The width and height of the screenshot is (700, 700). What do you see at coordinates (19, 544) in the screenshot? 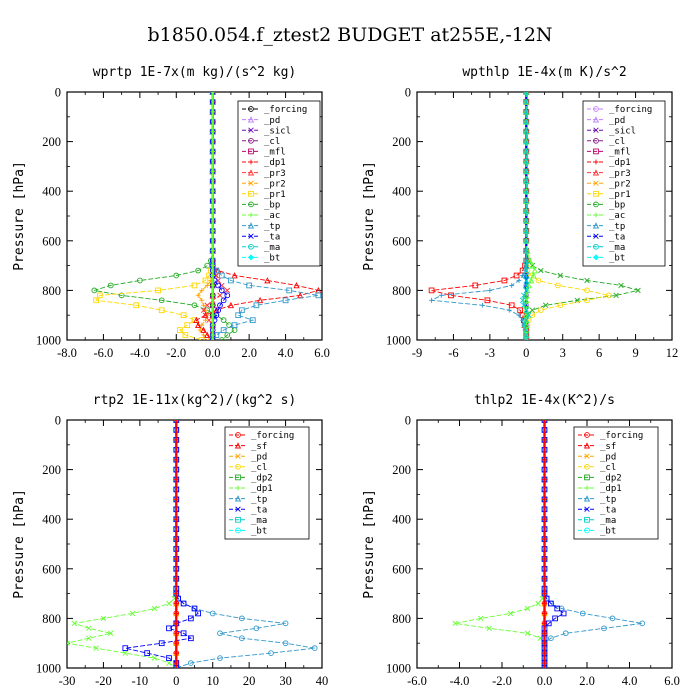
I see `y-axis-label: Pressure [hPa]` at bounding box center [19, 544].